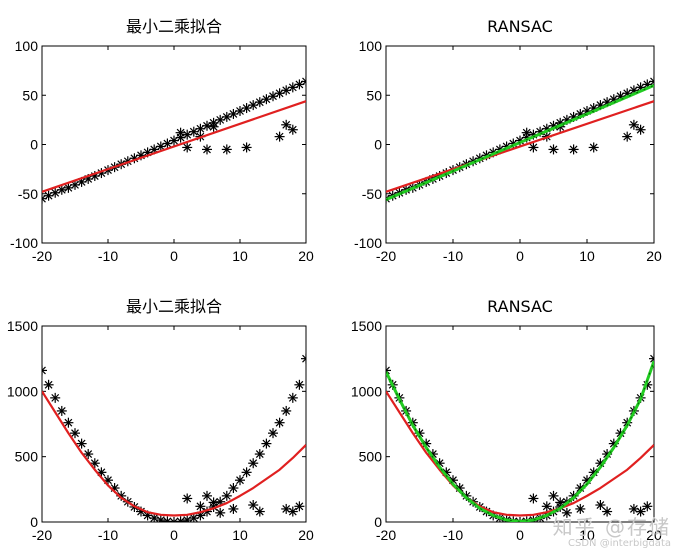 The width and height of the screenshot is (679, 553). What do you see at coordinates (366, 326) in the screenshot?
I see `y-tick-label: 1500` at bounding box center [366, 326].